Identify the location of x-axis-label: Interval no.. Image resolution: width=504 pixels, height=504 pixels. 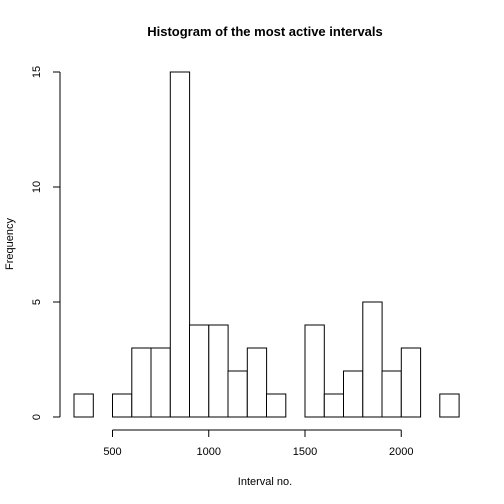
(265, 482).